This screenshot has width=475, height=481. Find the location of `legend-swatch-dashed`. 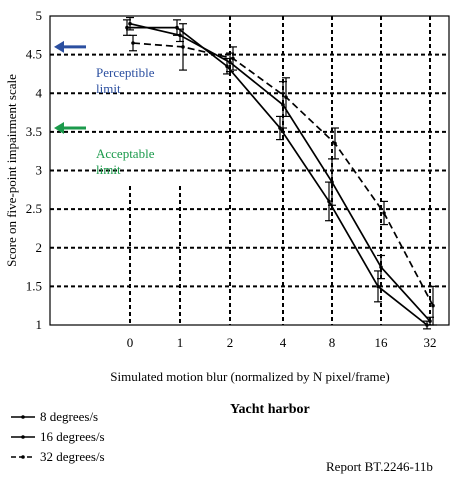

legend-swatch-dashed is located at coordinates (23, 457).